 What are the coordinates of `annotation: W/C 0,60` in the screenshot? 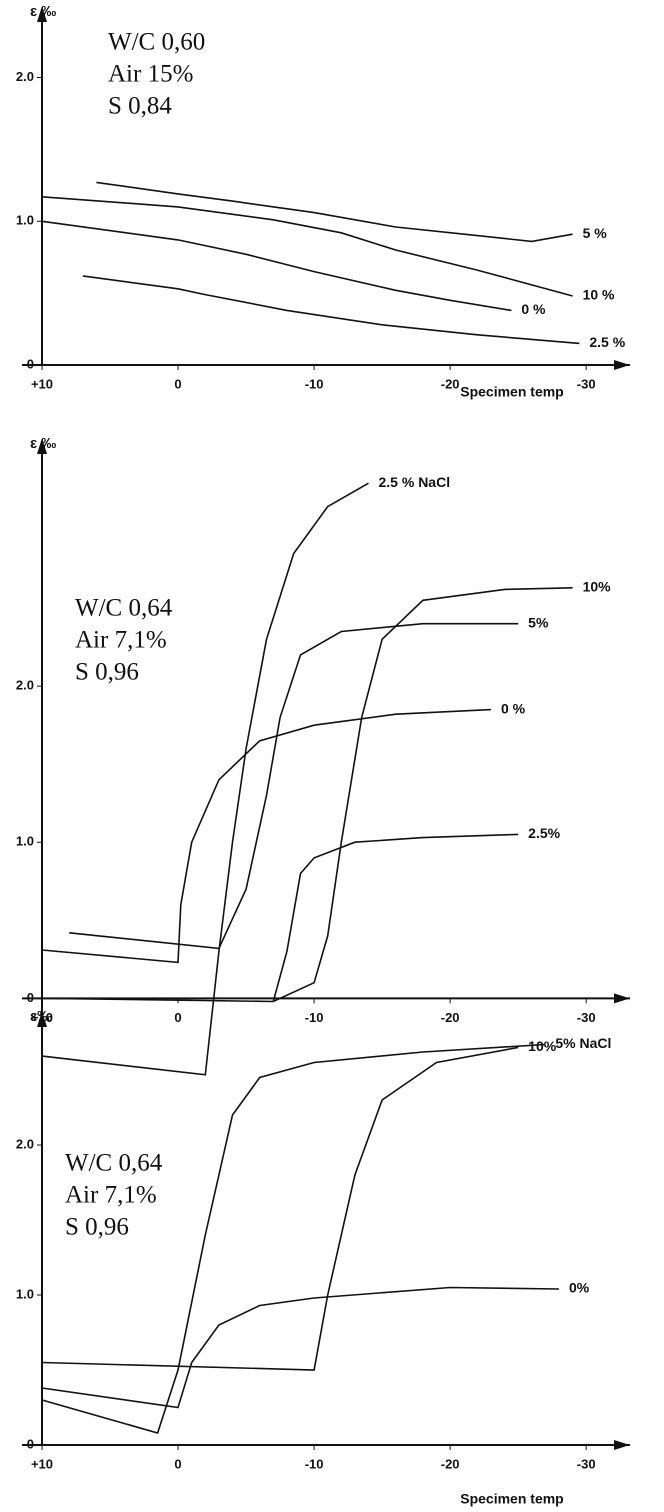 It's located at (156, 42).